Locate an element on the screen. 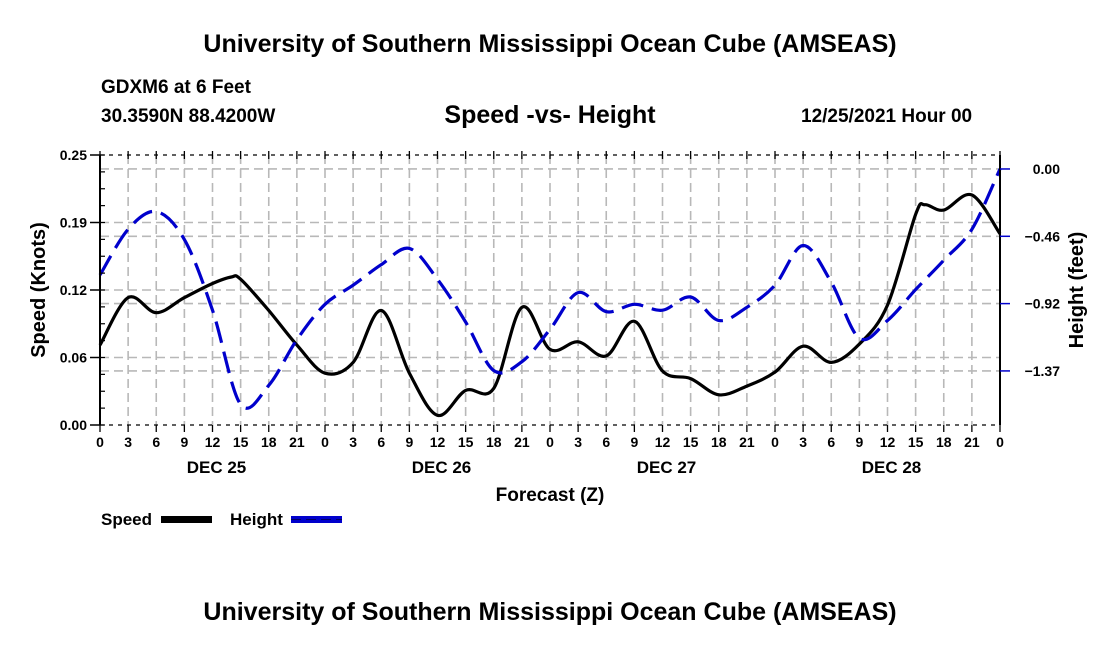  day-label: DEC 28 is located at coordinates (892, 467).